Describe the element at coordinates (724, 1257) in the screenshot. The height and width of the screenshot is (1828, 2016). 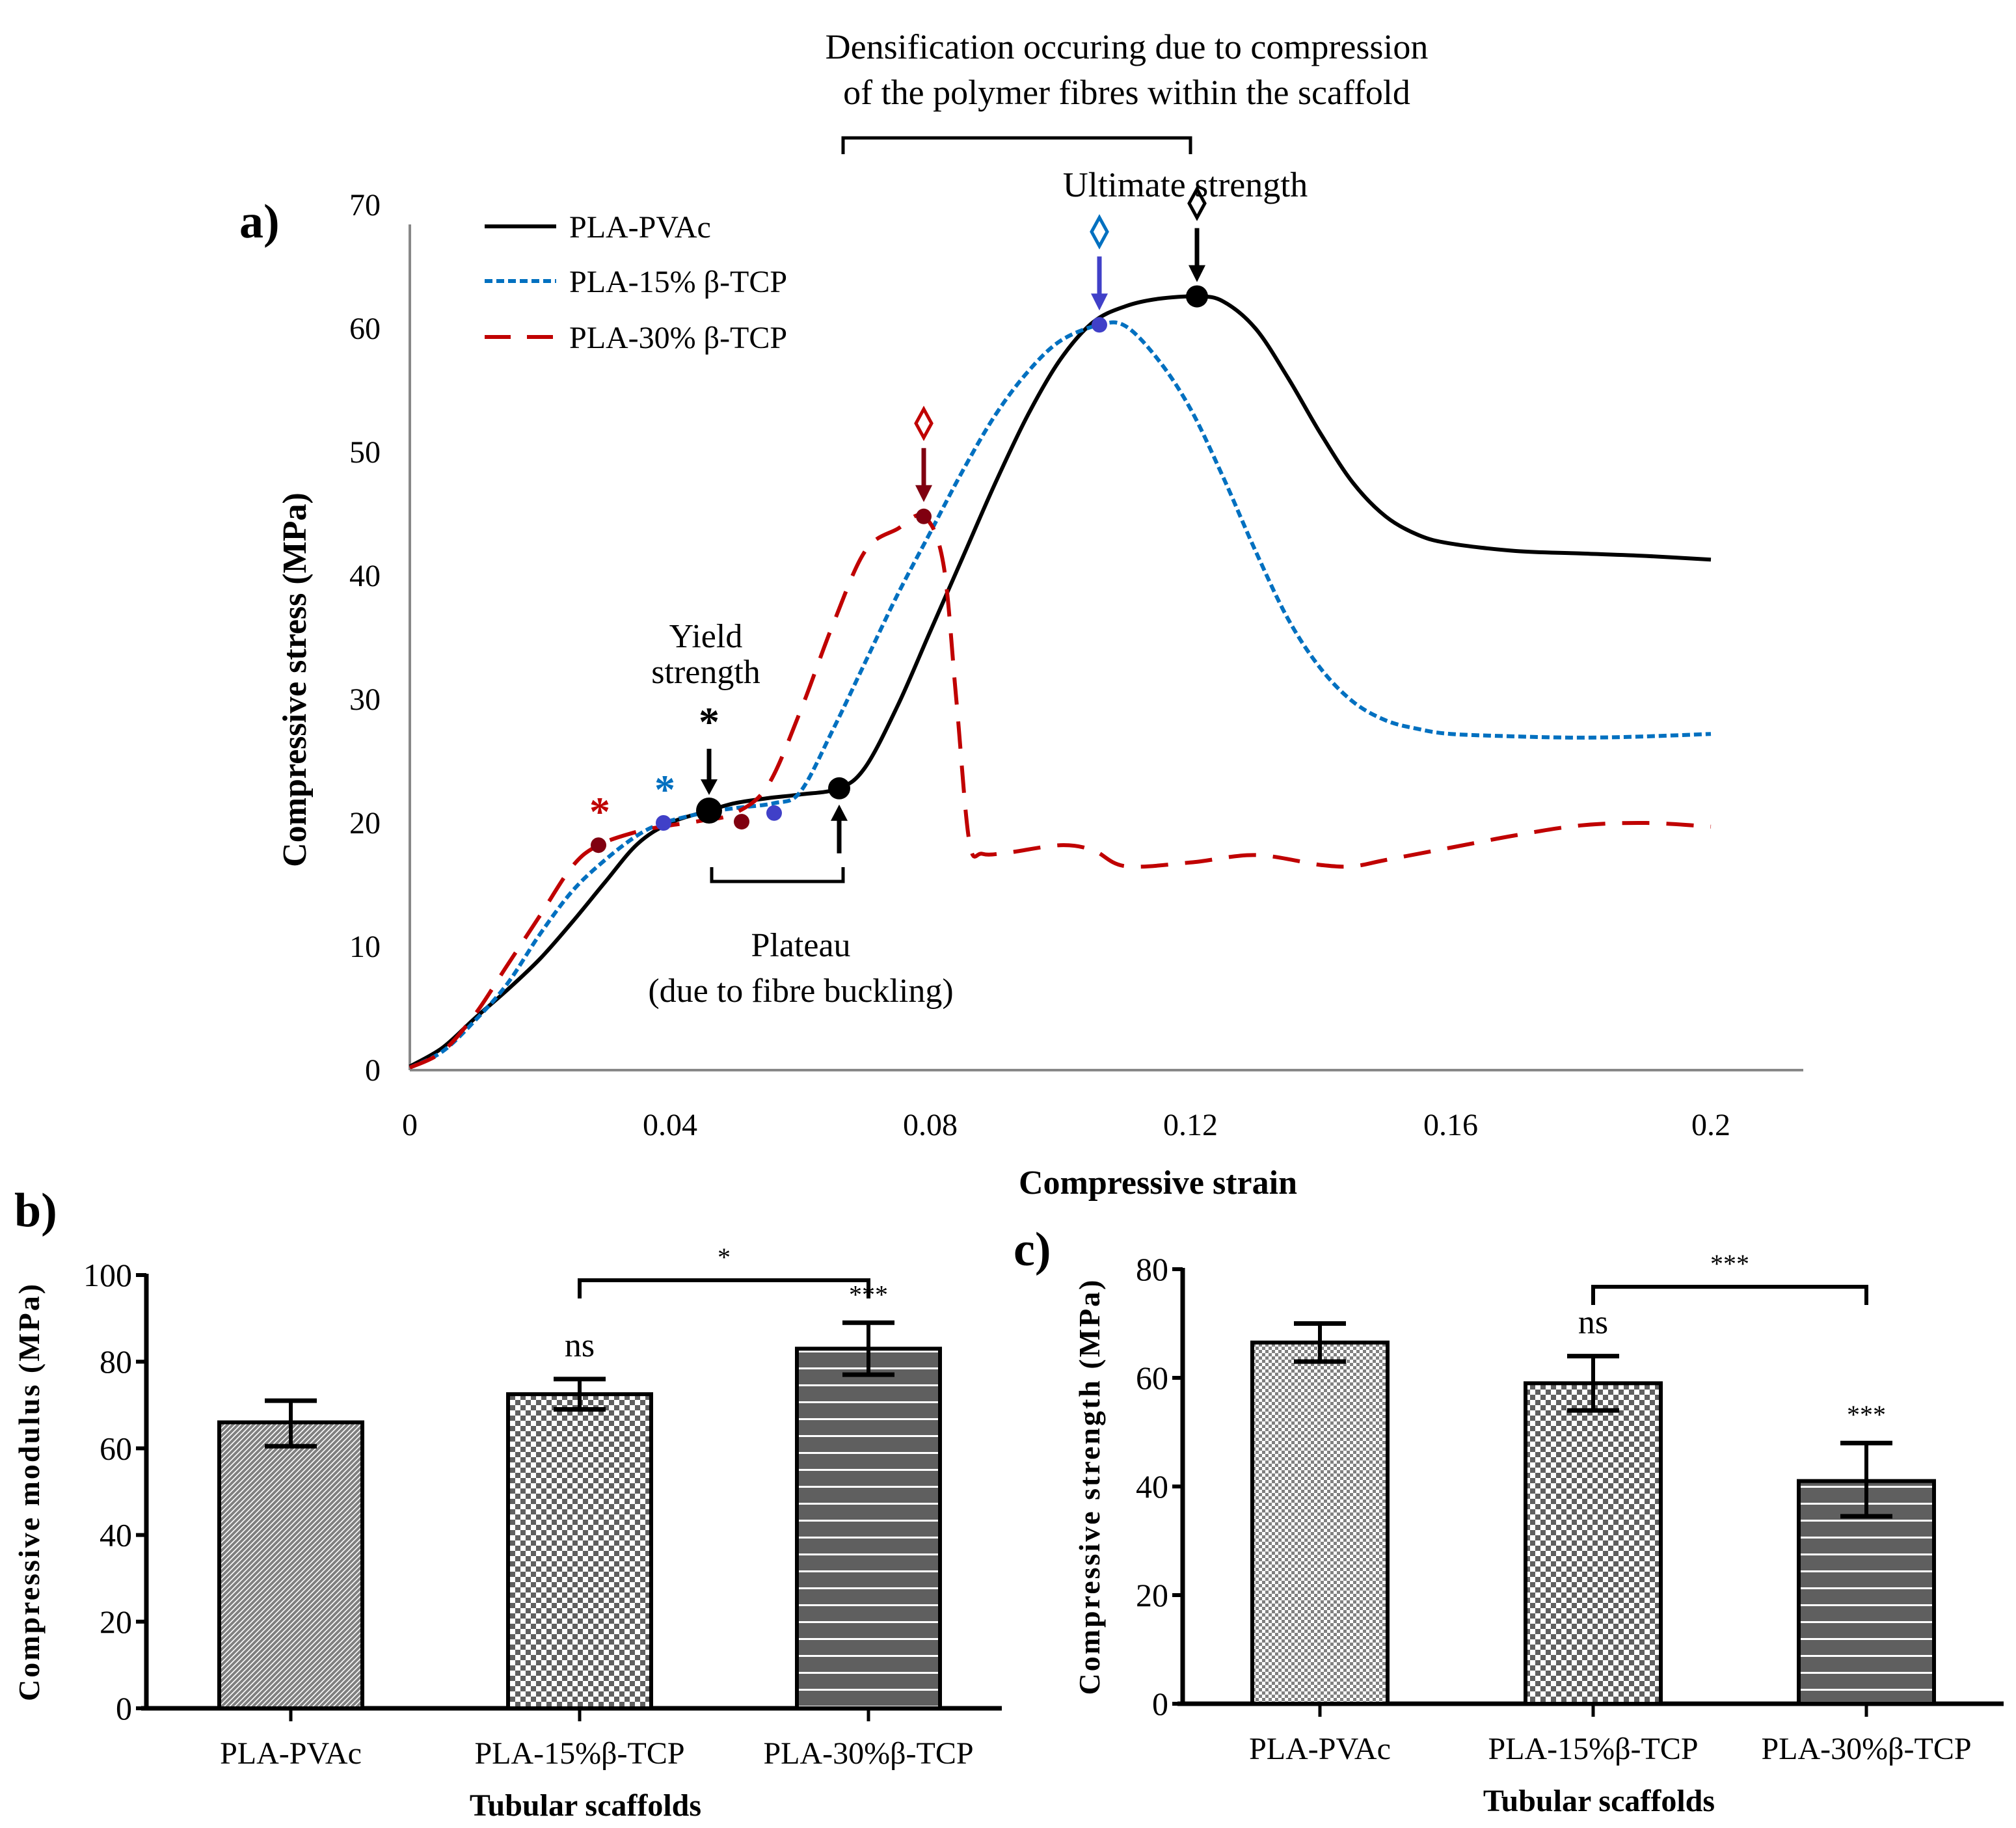
I see `b-comparison-label: *` at that location.